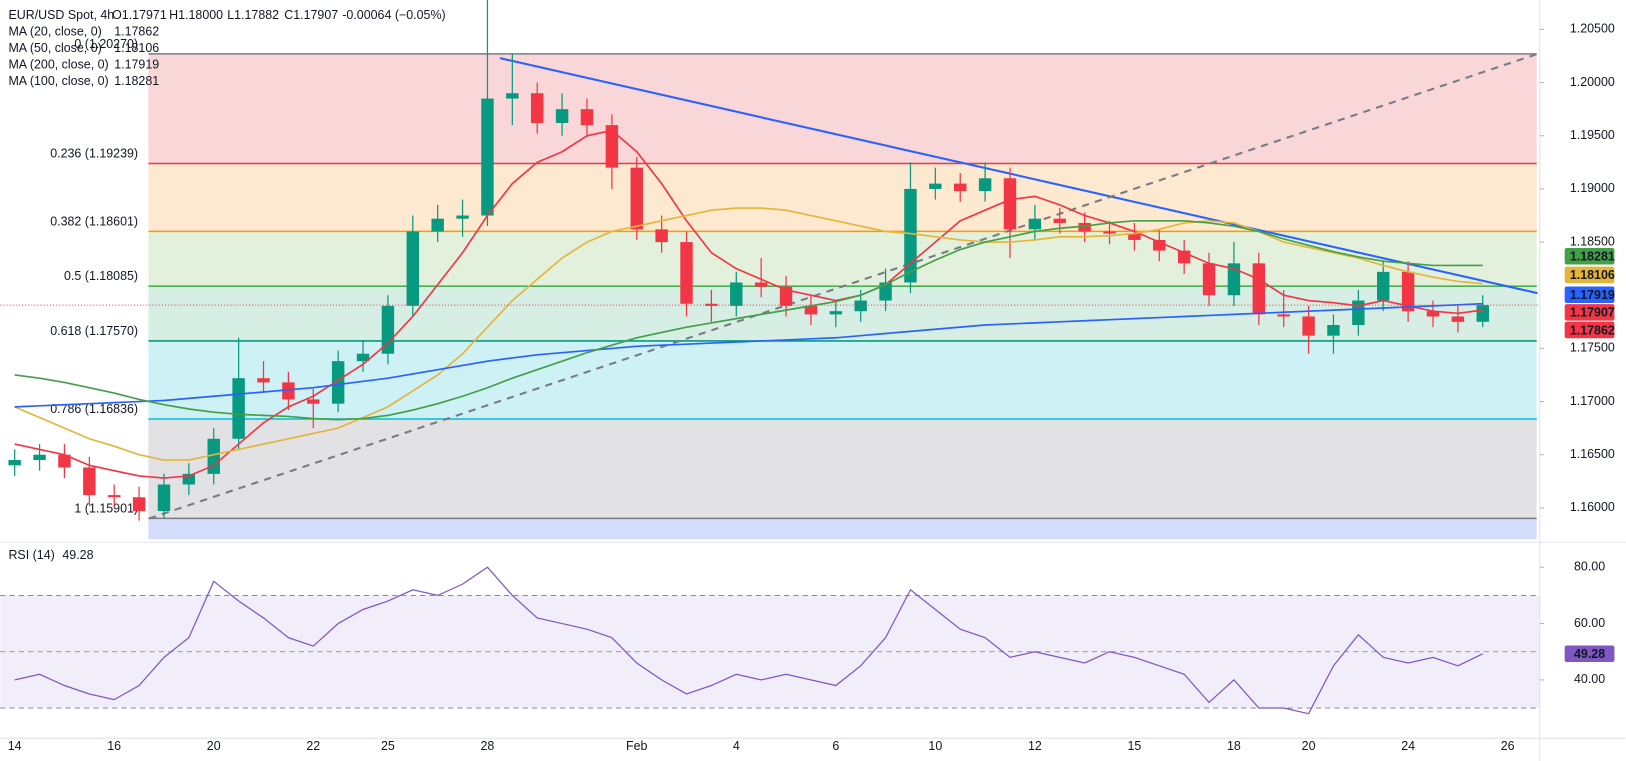  I want to click on ma-legend-name: MA (200, close, 0), so click(58, 65).